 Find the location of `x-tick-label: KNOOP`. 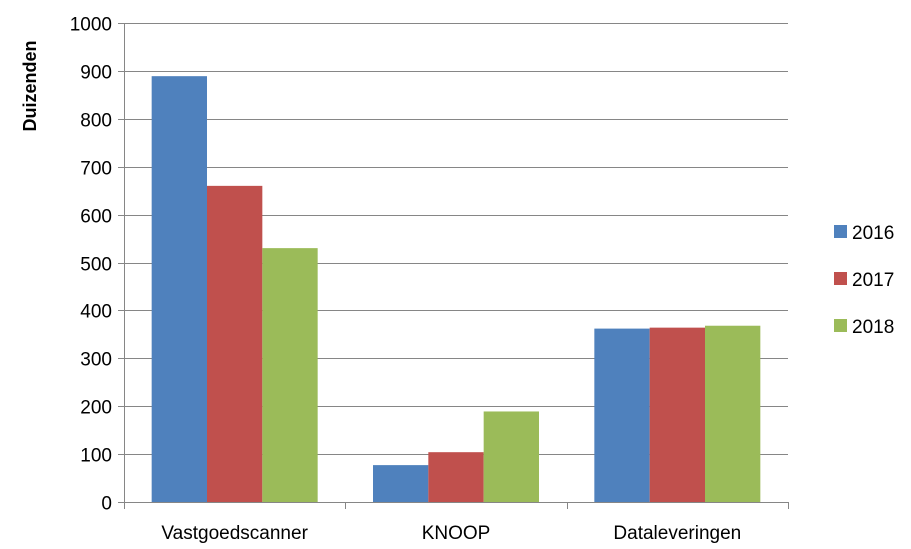

x-tick-label: KNOOP is located at coordinates (456, 533).